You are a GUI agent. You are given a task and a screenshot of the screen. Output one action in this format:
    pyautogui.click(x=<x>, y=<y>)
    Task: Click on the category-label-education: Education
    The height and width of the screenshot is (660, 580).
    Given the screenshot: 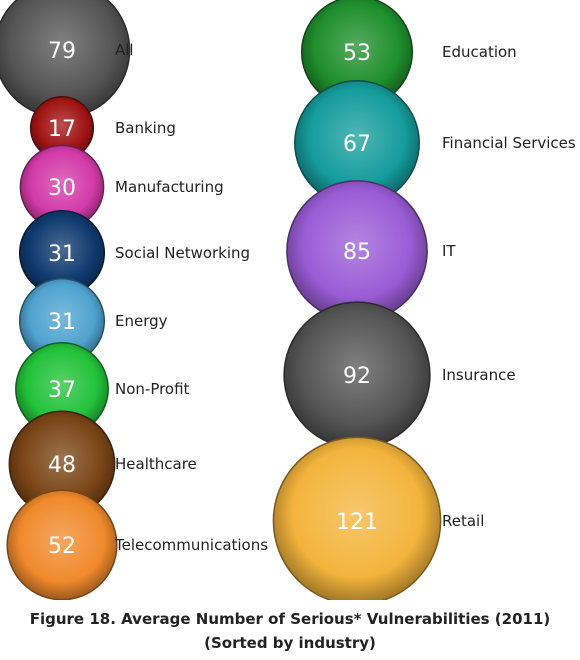 What is the action you would take?
    pyautogui.click(x=479, y=52)
    